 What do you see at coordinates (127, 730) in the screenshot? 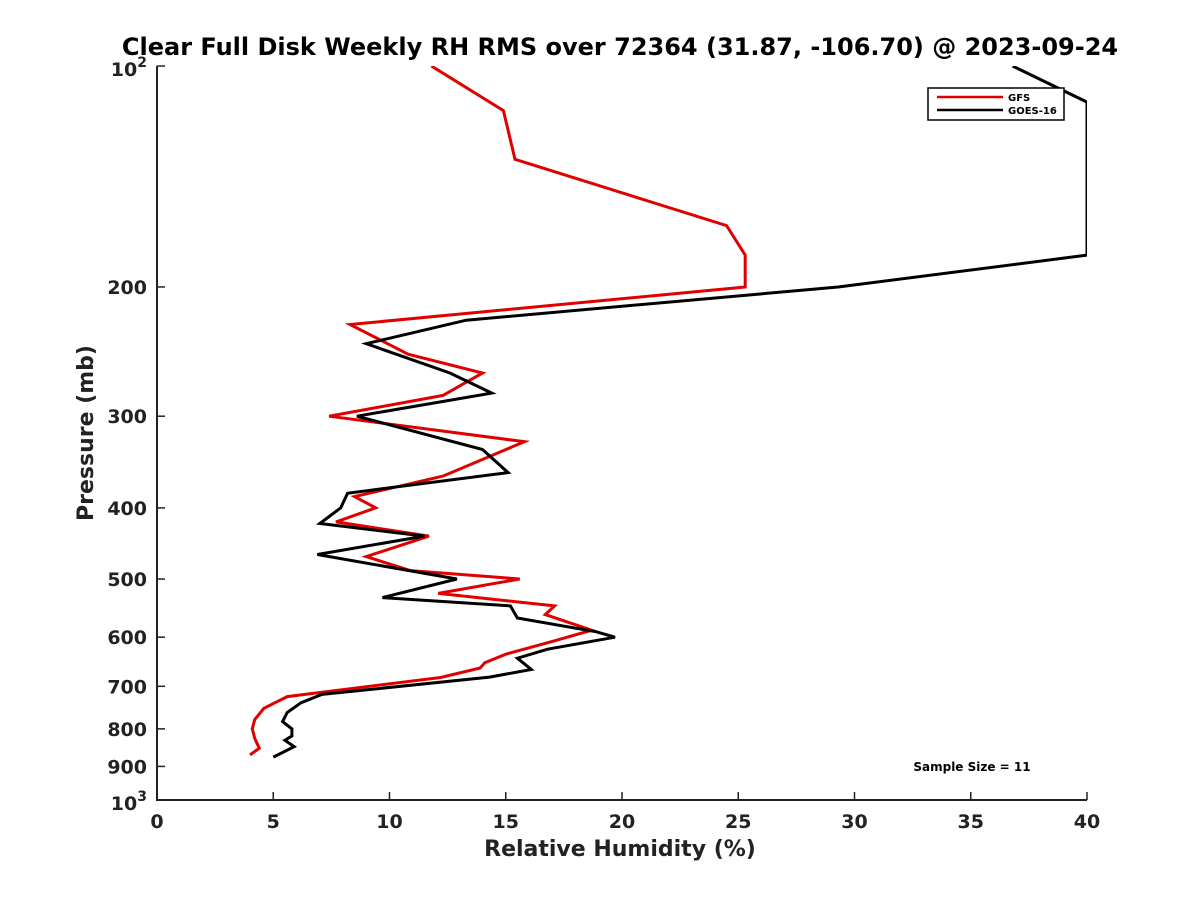
I see `y-tick-label: 800` at bounding box center [127, 730].